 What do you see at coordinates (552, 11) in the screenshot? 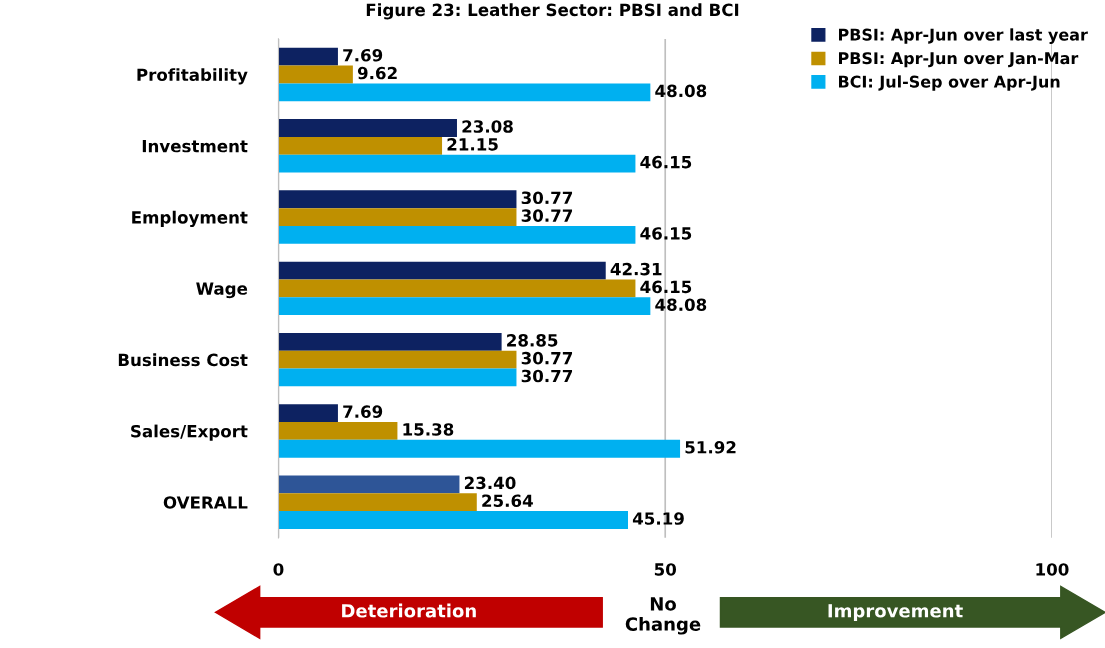
I see `chart-title: Figure 23: Leather Sector: PBSI and BCI` at bounding box center [552, 11].